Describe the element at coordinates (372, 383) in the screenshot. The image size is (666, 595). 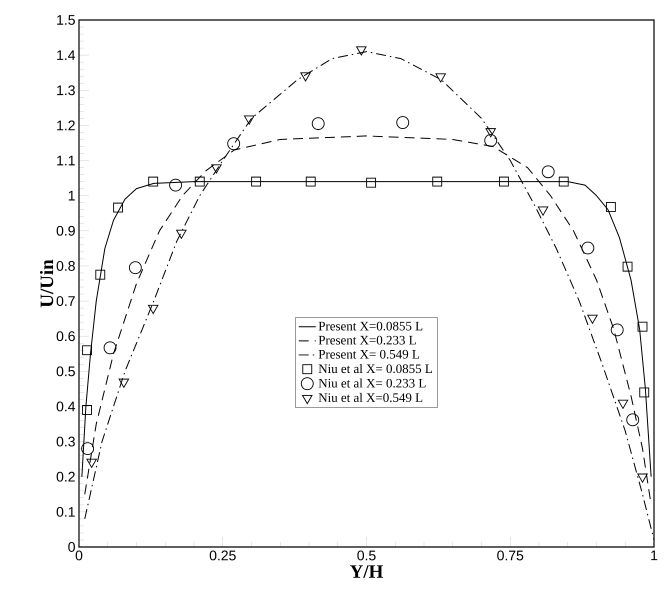
I see `legend-label: Niu et al X= 0.233 L` at that location.